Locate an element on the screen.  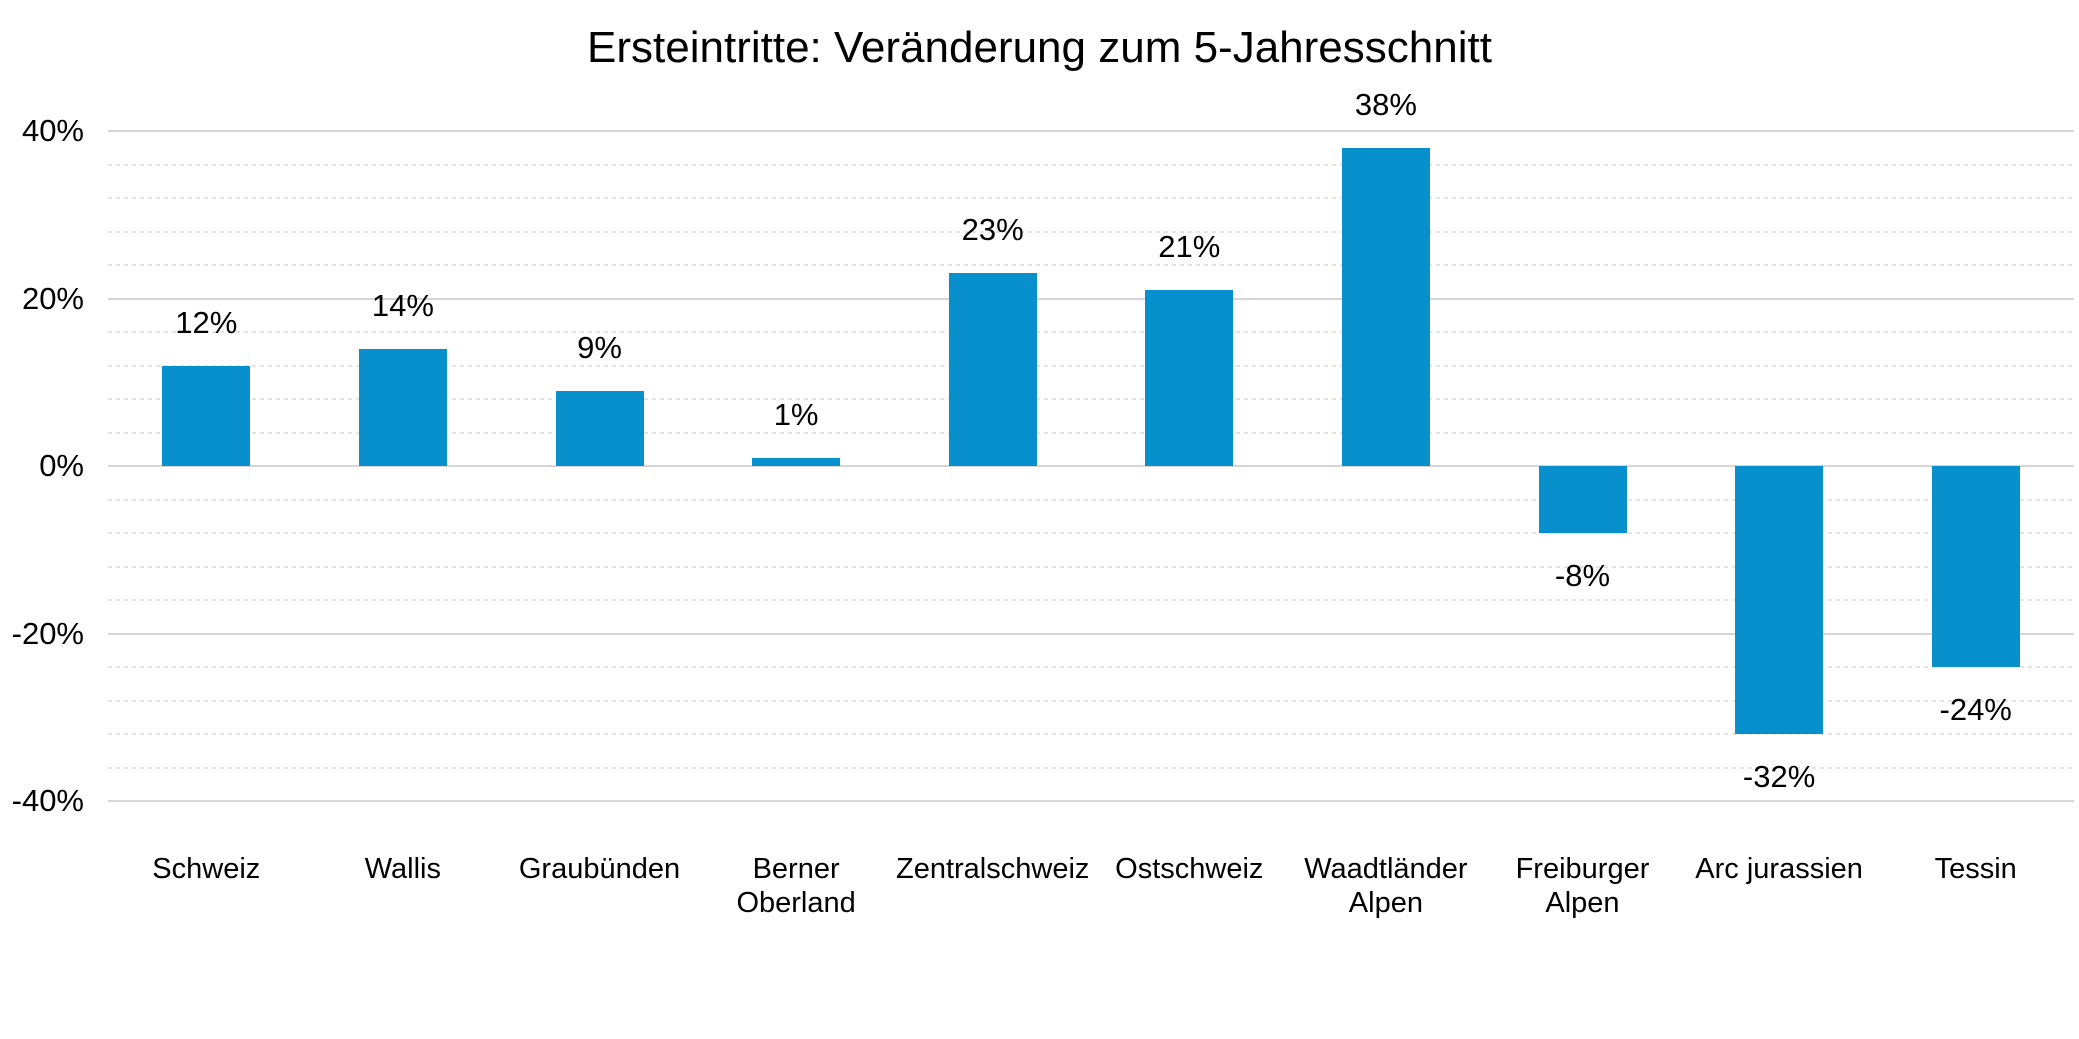
y-axis-tick-label: 40% is located at coordinates (52, 130).